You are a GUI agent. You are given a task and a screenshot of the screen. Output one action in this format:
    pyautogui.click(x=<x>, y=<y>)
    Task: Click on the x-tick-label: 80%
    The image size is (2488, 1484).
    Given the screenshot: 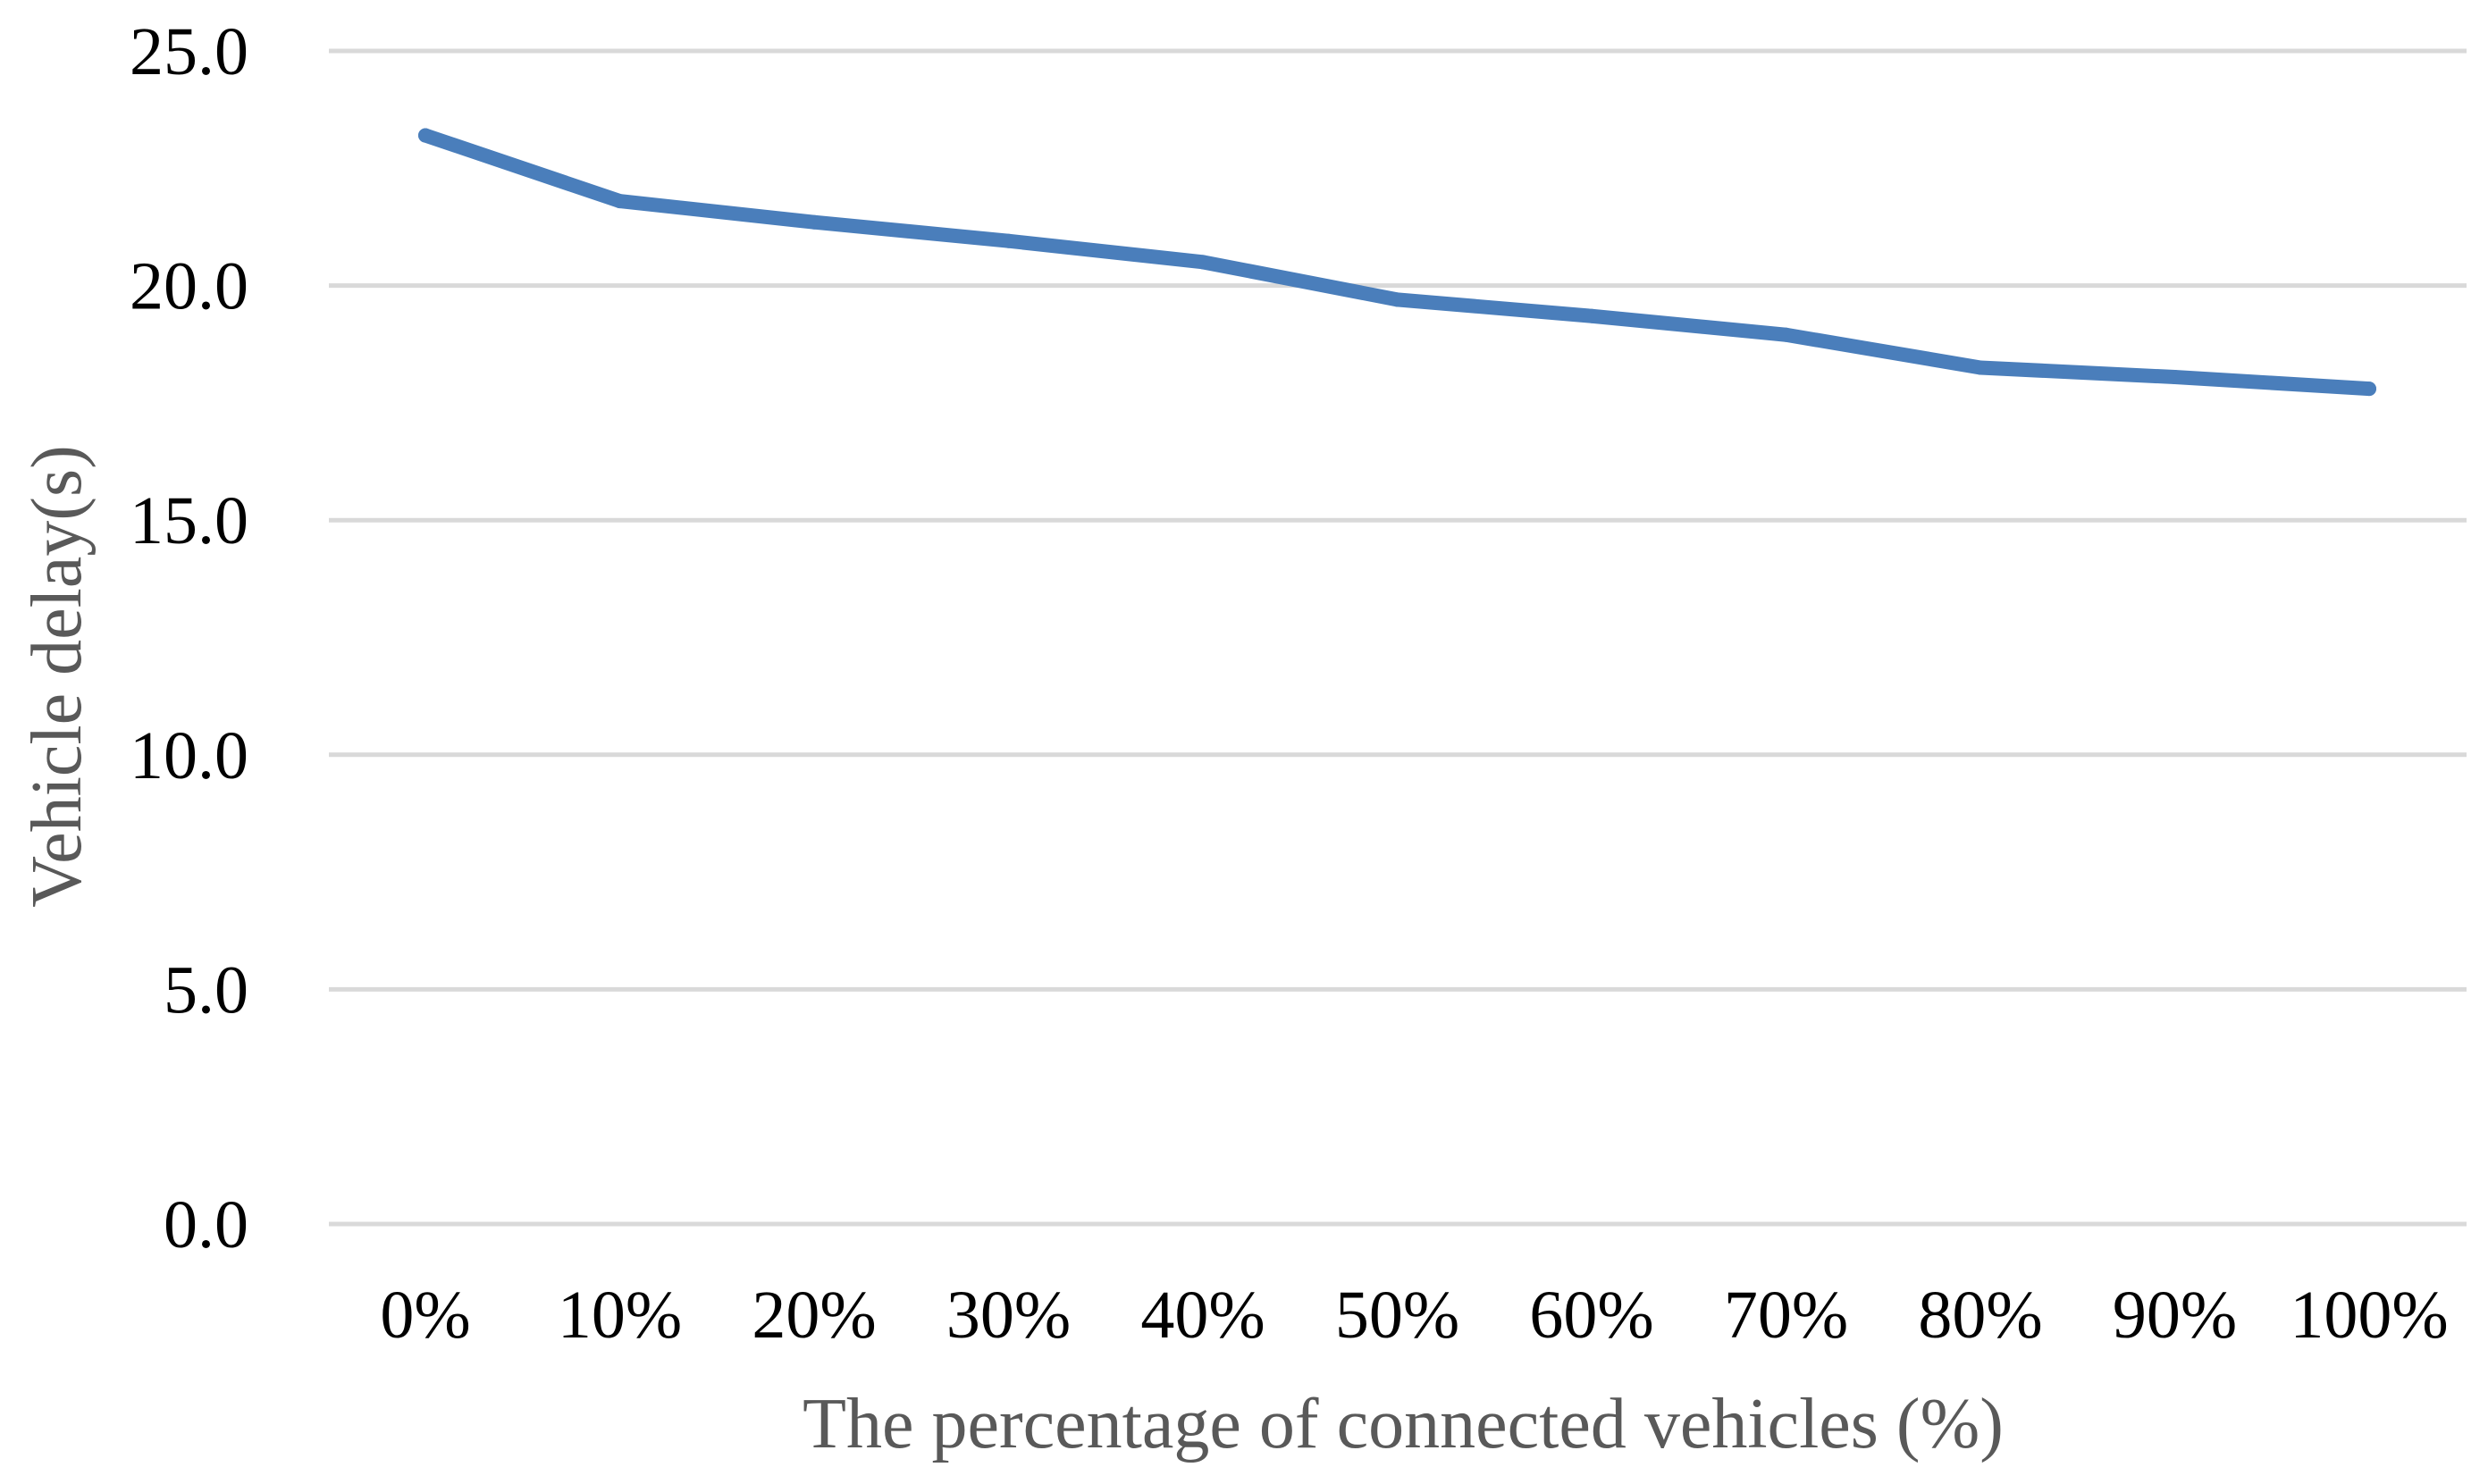 What is the action you would take?
    pyautogui.click(x=1980, y=1316)
    